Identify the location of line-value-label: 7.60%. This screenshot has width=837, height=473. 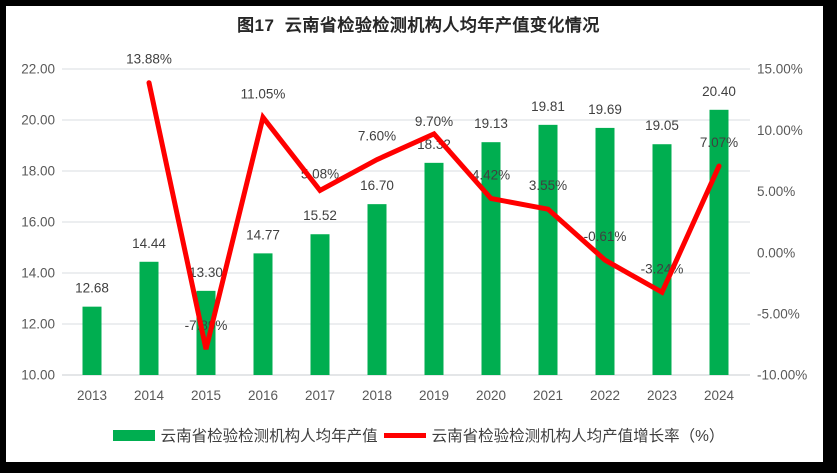
(377, 136).